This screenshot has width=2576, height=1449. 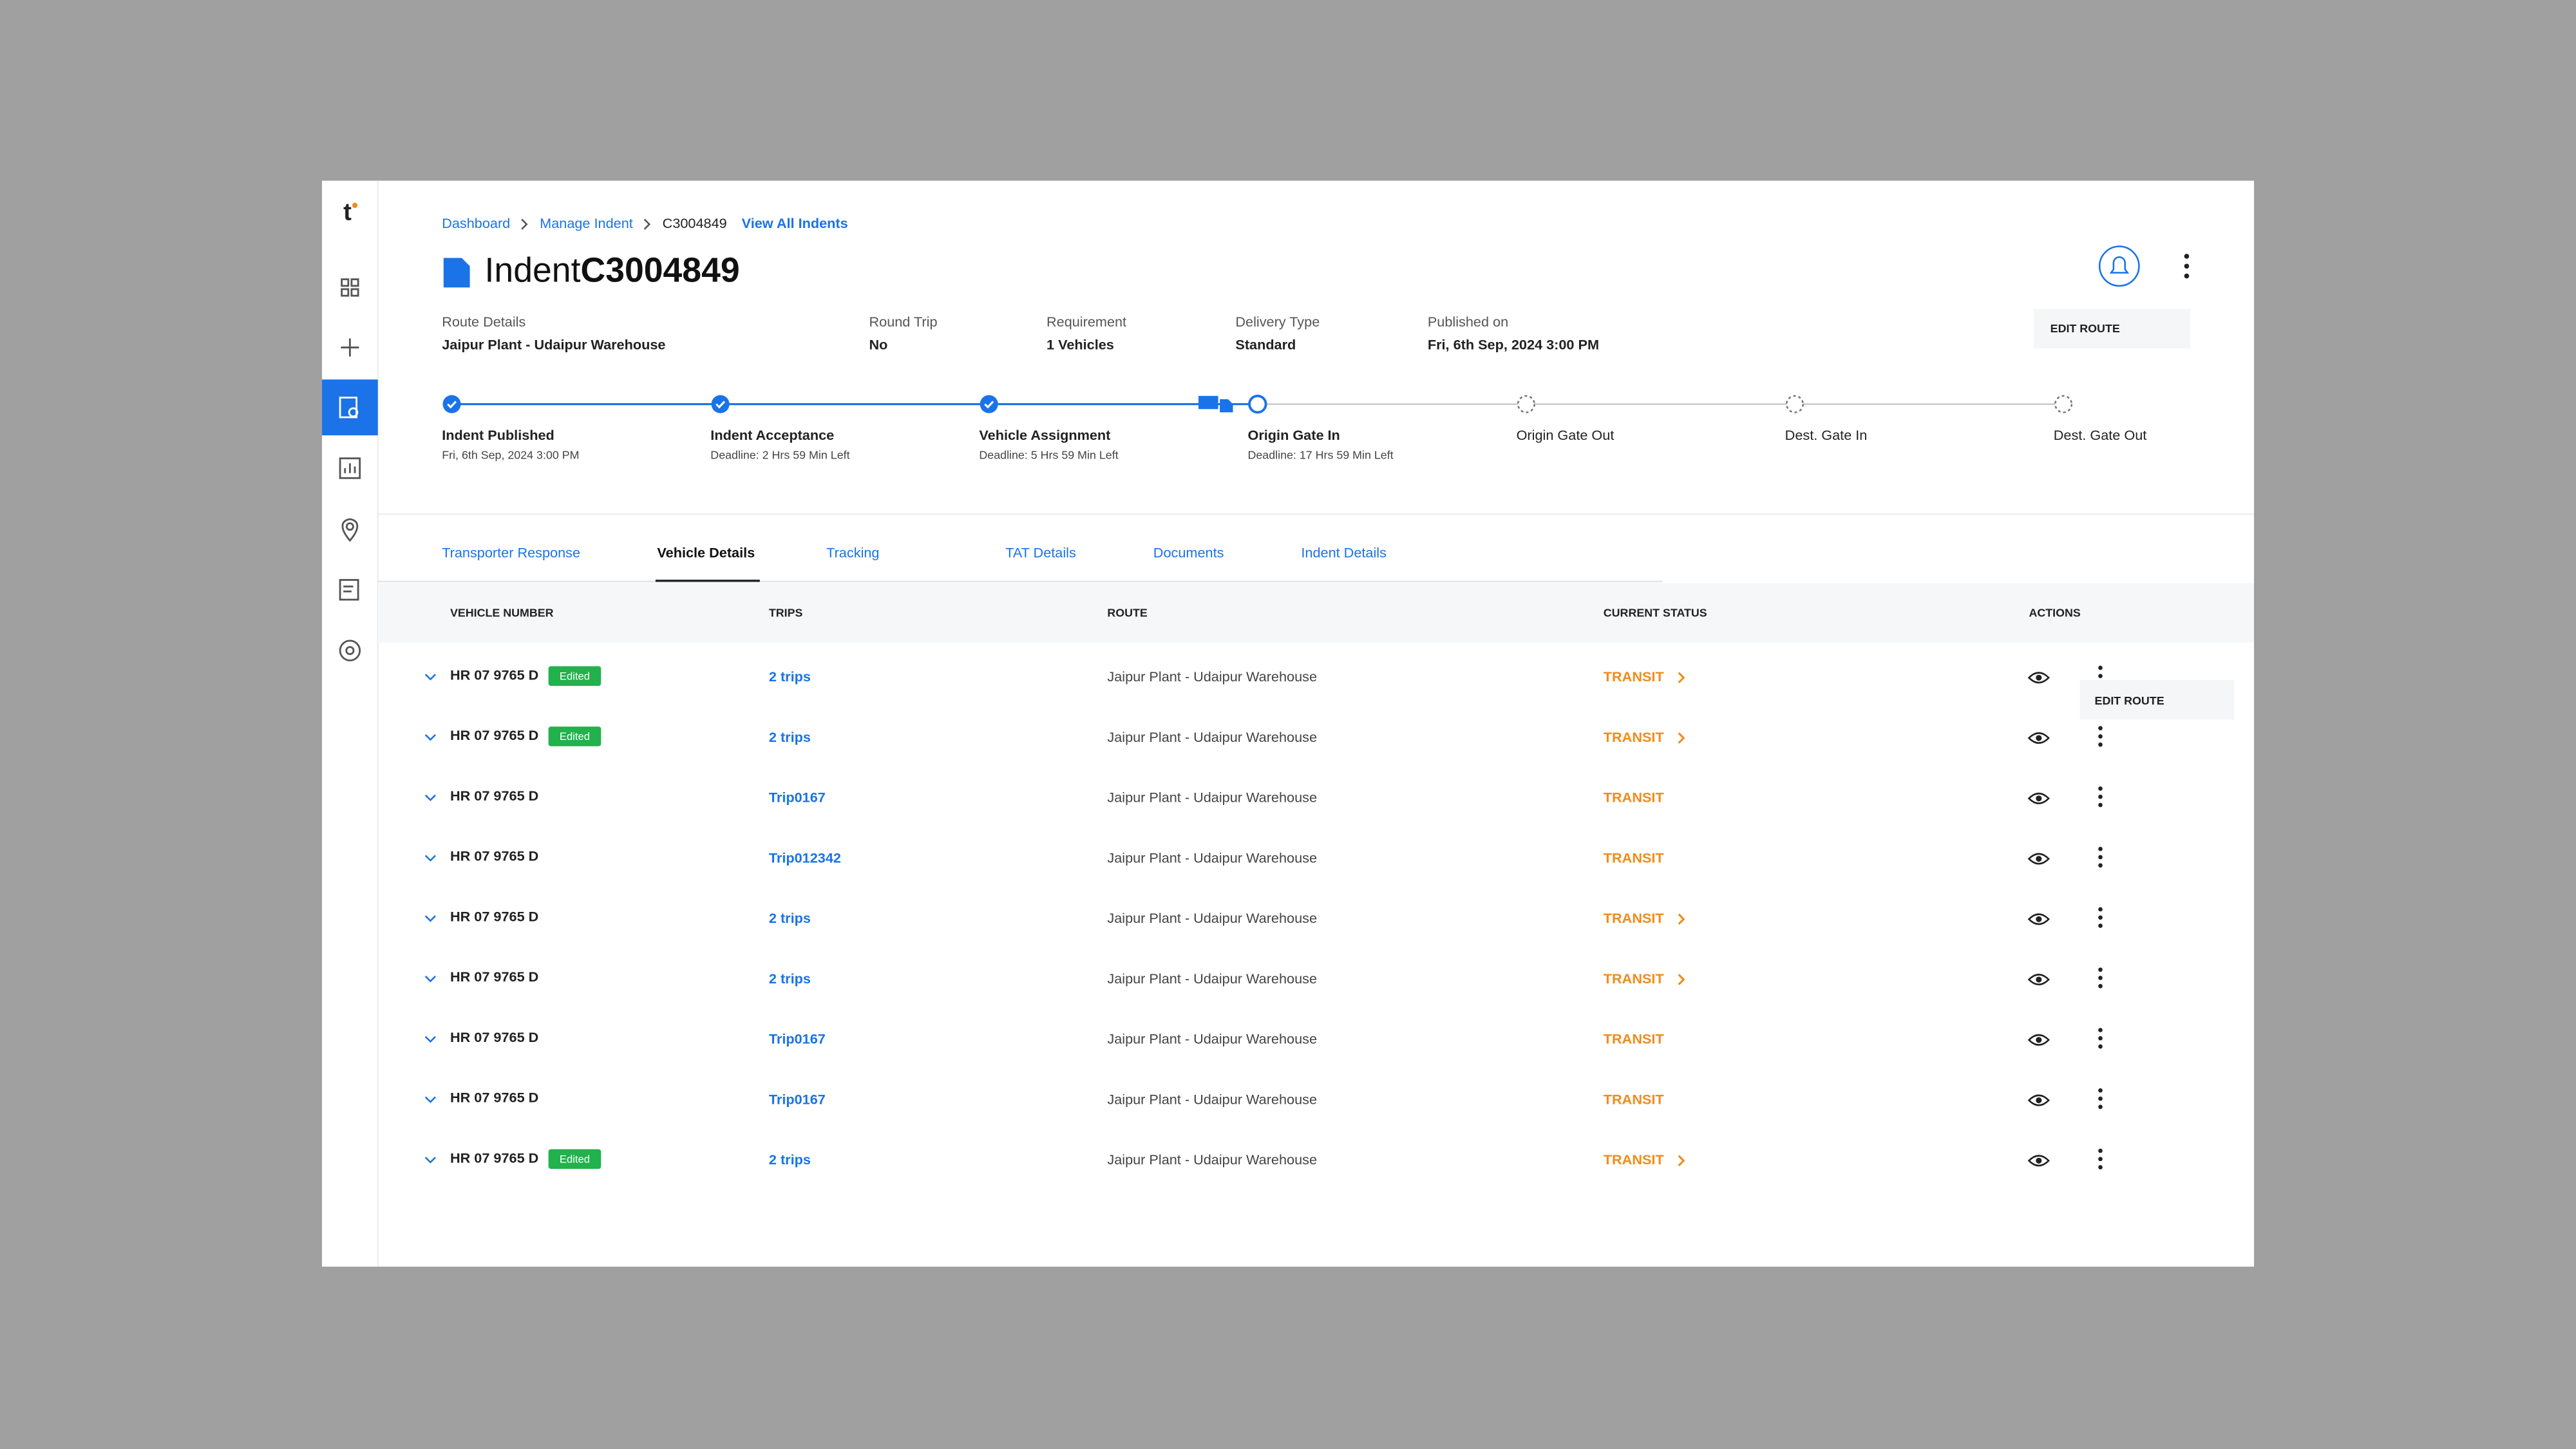 I want to click on edit-route-button, so click(x=2112, y=328).